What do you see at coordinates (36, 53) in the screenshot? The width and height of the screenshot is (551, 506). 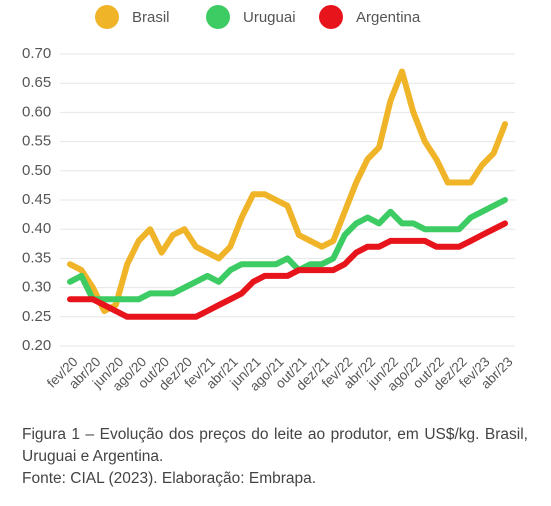 I see `y-tick-label: 0.70` at bounding box center [36, 53].